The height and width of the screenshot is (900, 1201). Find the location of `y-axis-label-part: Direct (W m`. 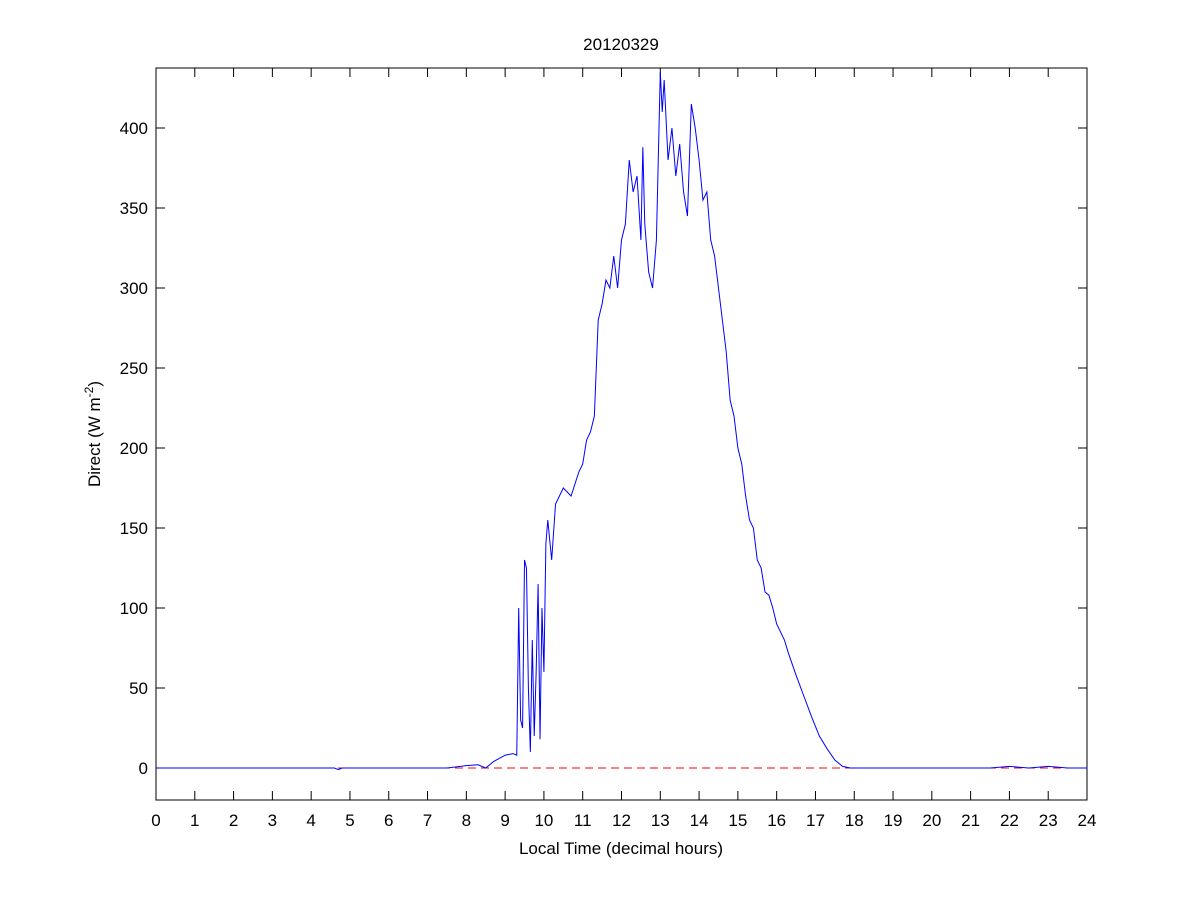

y-axis-label-part: Direct (W m is located at coordinates (94, 442).